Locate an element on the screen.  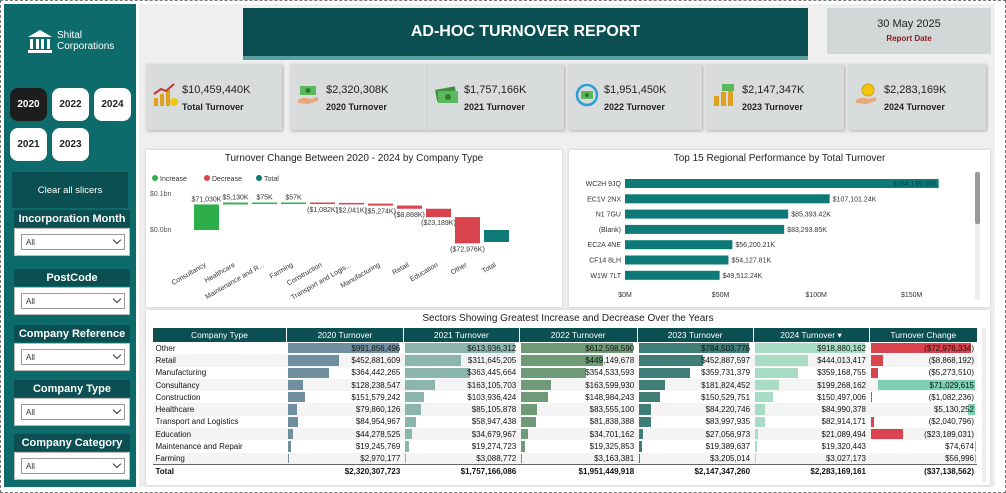
cell-text: $613,936,312 is located at coordinates (492, 348).